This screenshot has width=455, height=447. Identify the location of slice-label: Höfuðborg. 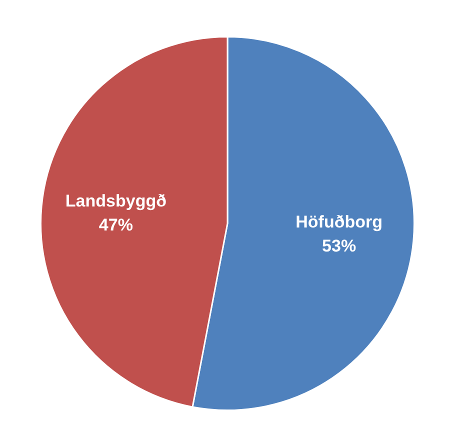
(339, 222).